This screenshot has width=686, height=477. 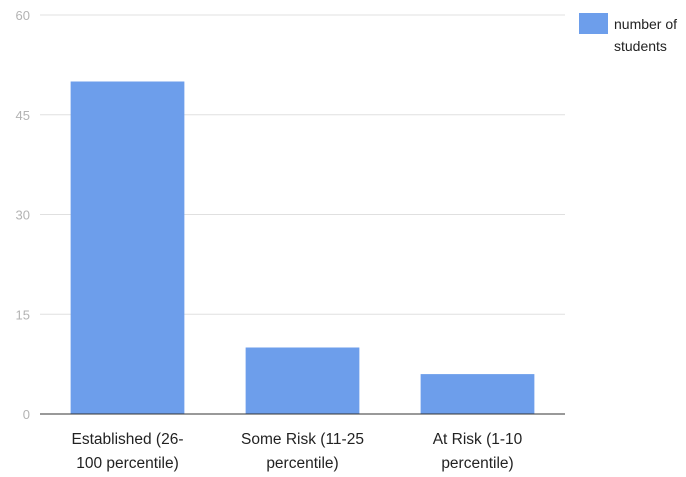 What do you see at coordinates (645, 35) in the screenshot?
I see `legend-label: number of students` at bounding box center [645, 35].